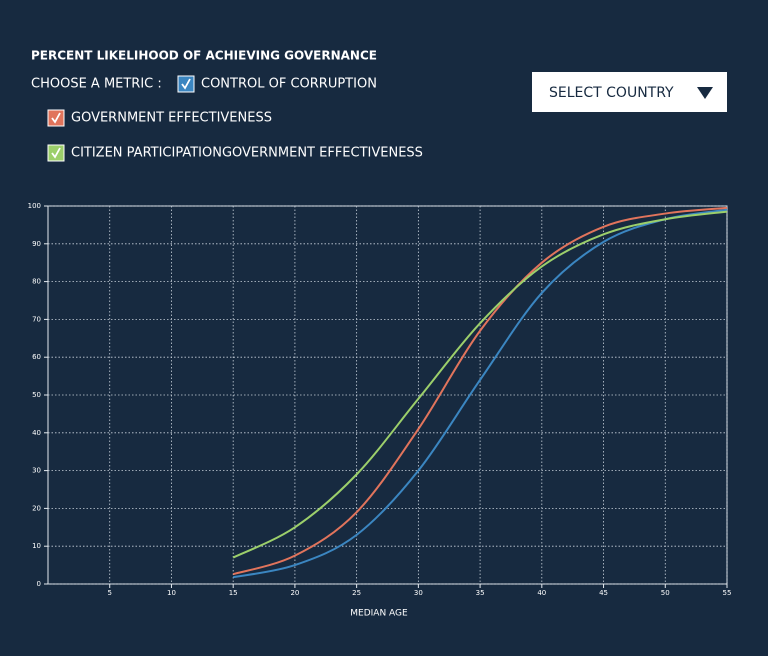  Describe the element at coordinates (356, 593) in the screenshot. I see `x-tick-label: 25` at that location.